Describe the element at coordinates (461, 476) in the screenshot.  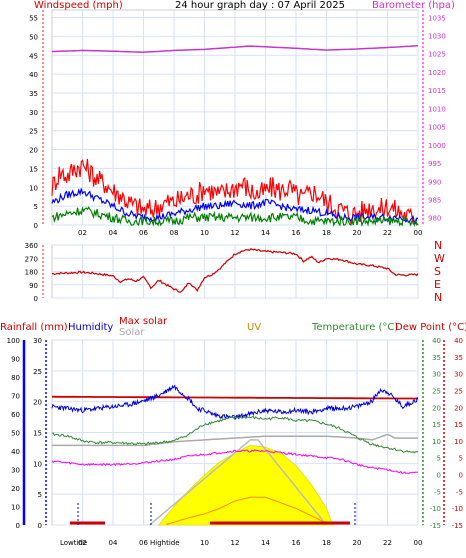
I see `chart3-dew-tick: 0` at that location.